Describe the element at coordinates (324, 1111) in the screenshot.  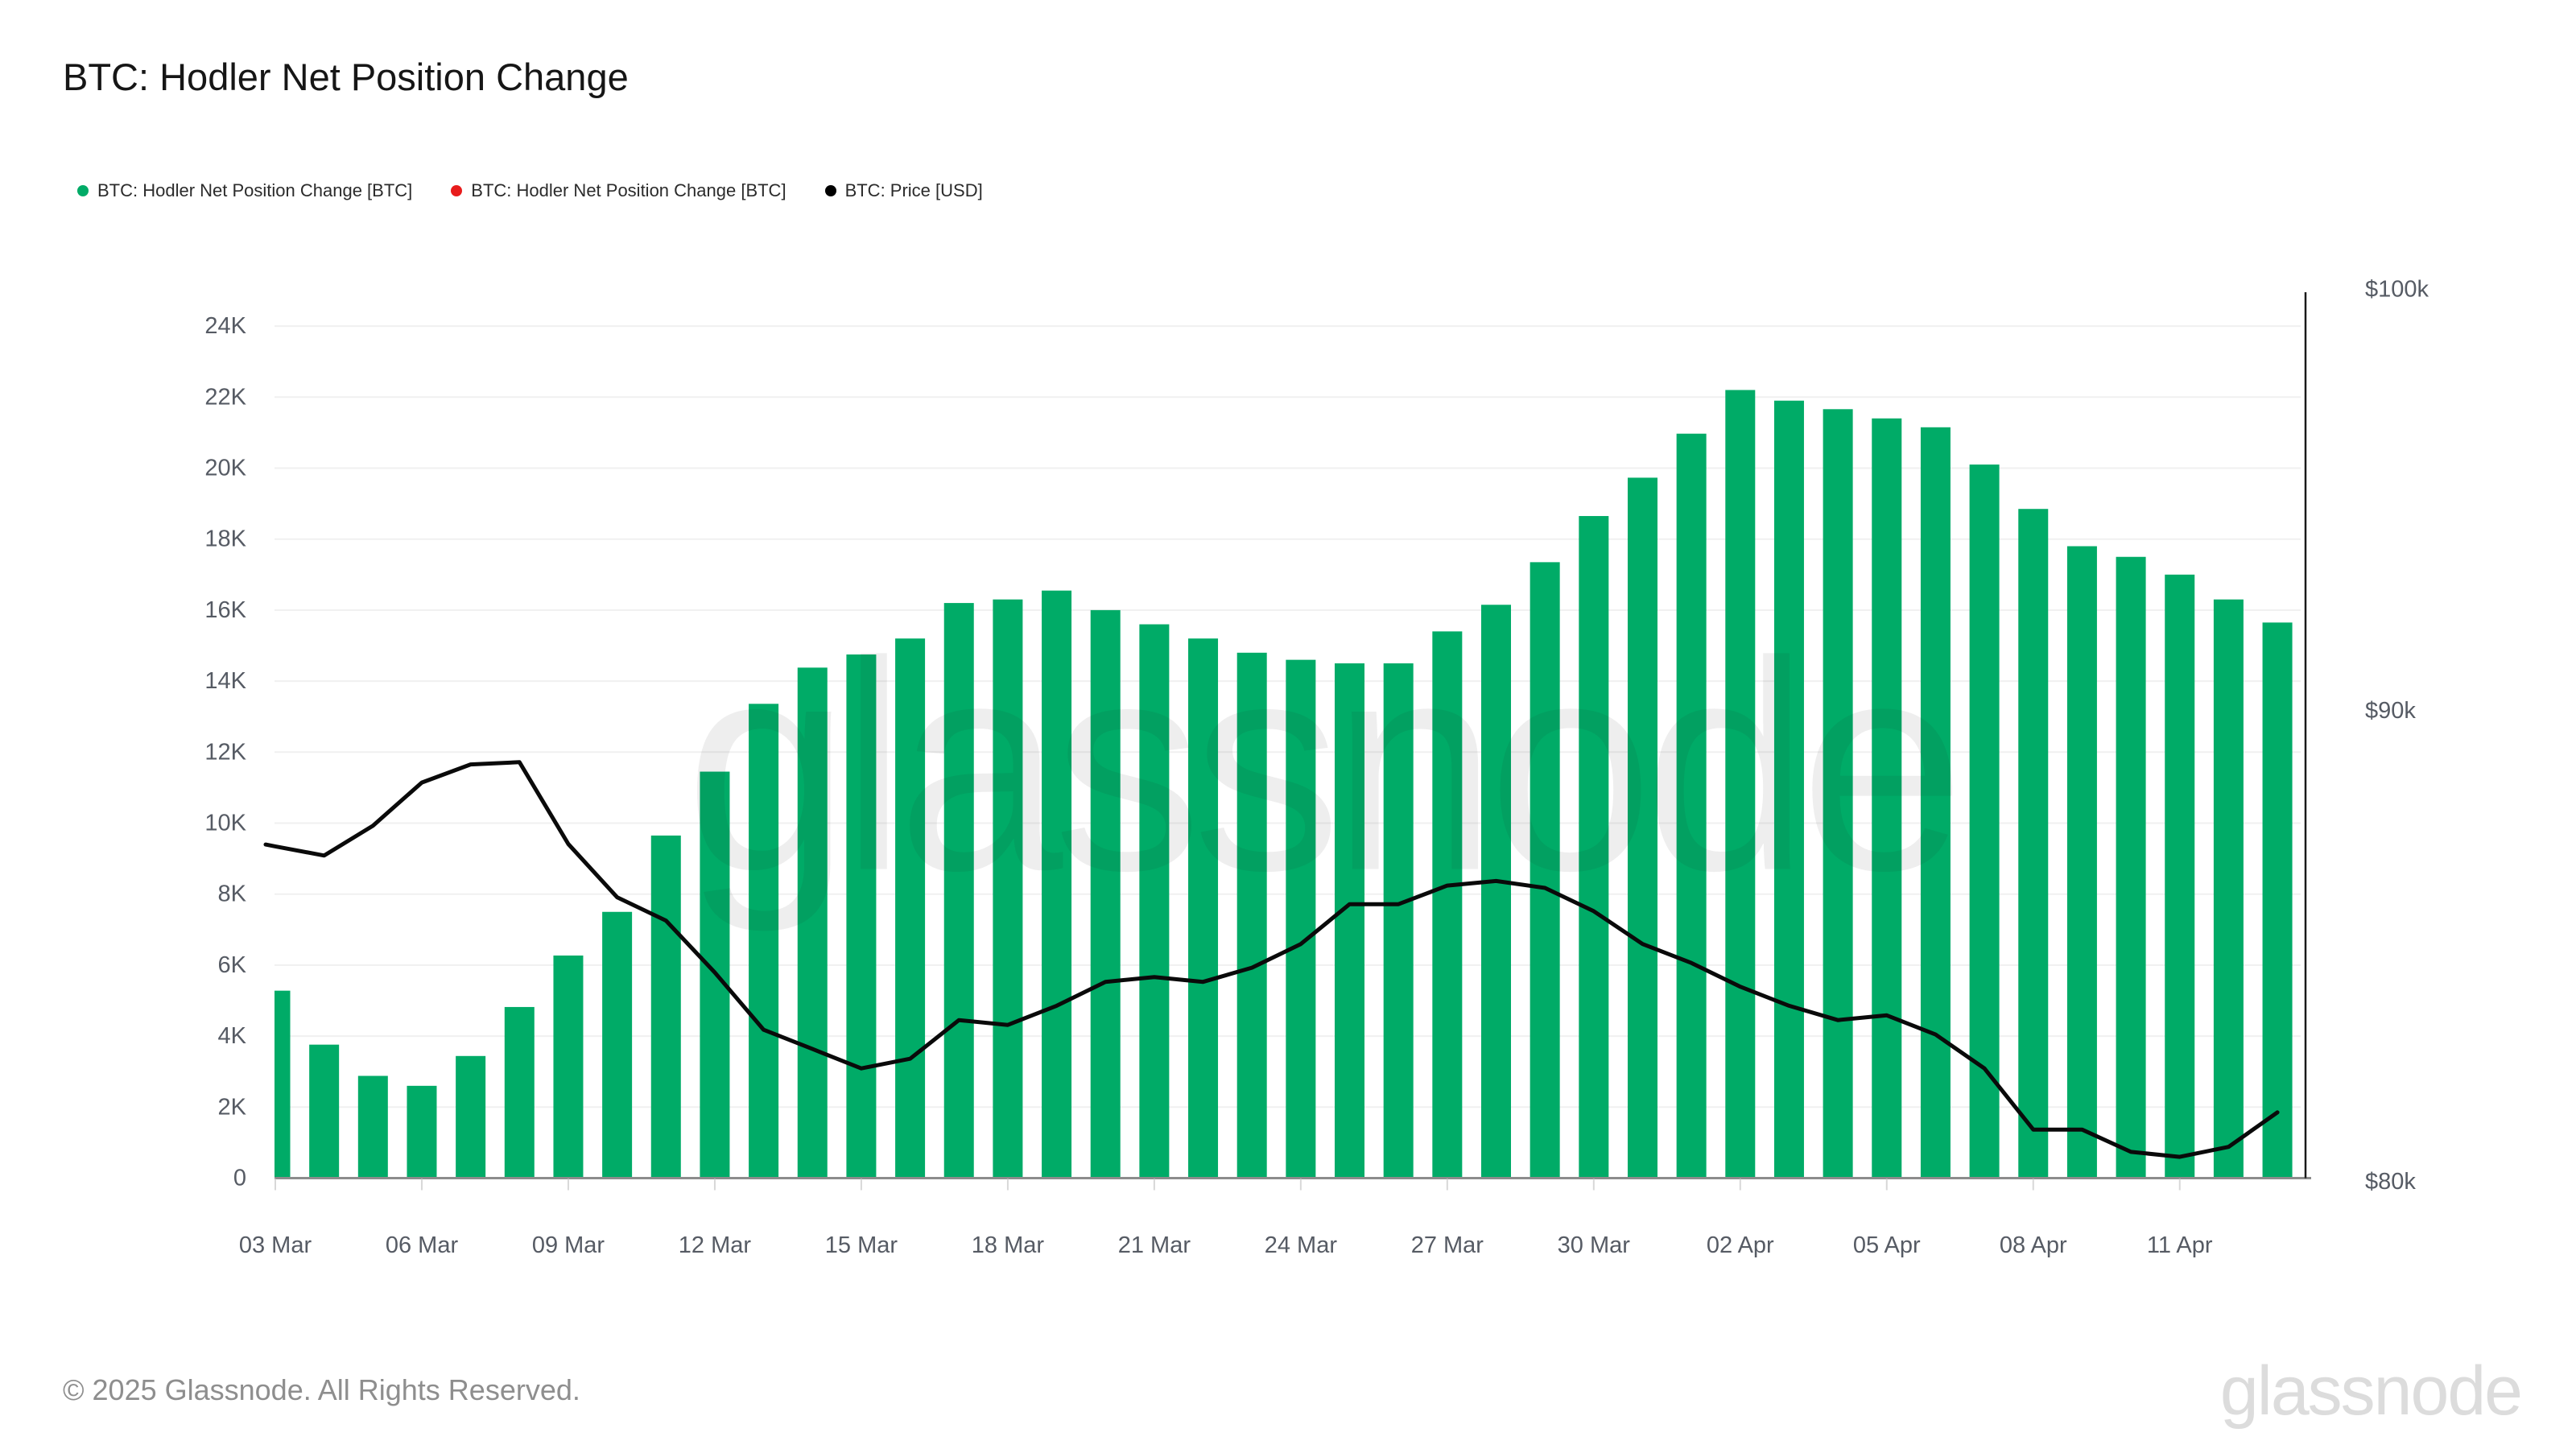
I see `bar-04-Mar` at that location.